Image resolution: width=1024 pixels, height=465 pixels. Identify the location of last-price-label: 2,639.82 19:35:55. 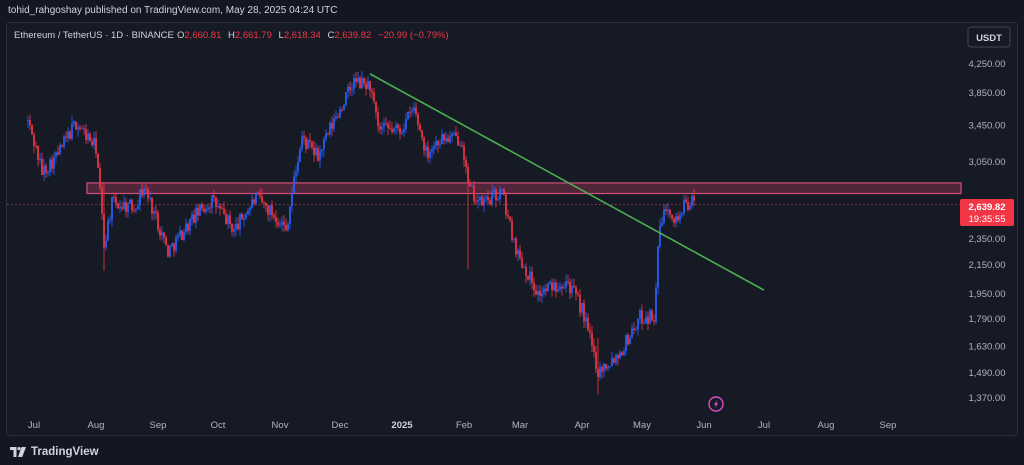
(987, 212).